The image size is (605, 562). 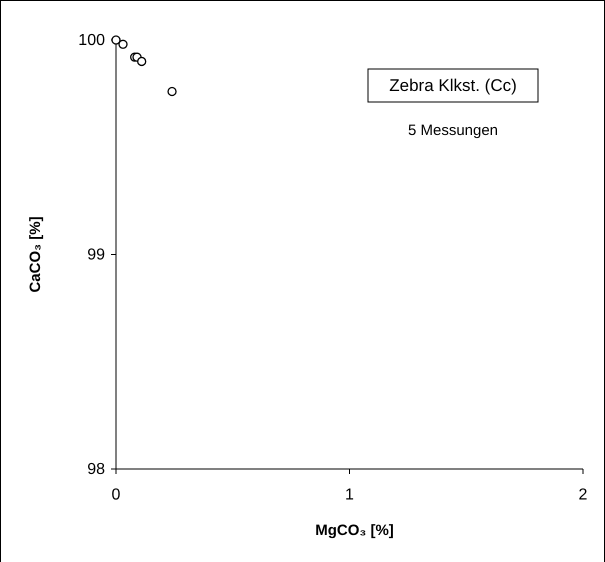 I want to click on y-tick-label: 100, so click(x=92, y=41).